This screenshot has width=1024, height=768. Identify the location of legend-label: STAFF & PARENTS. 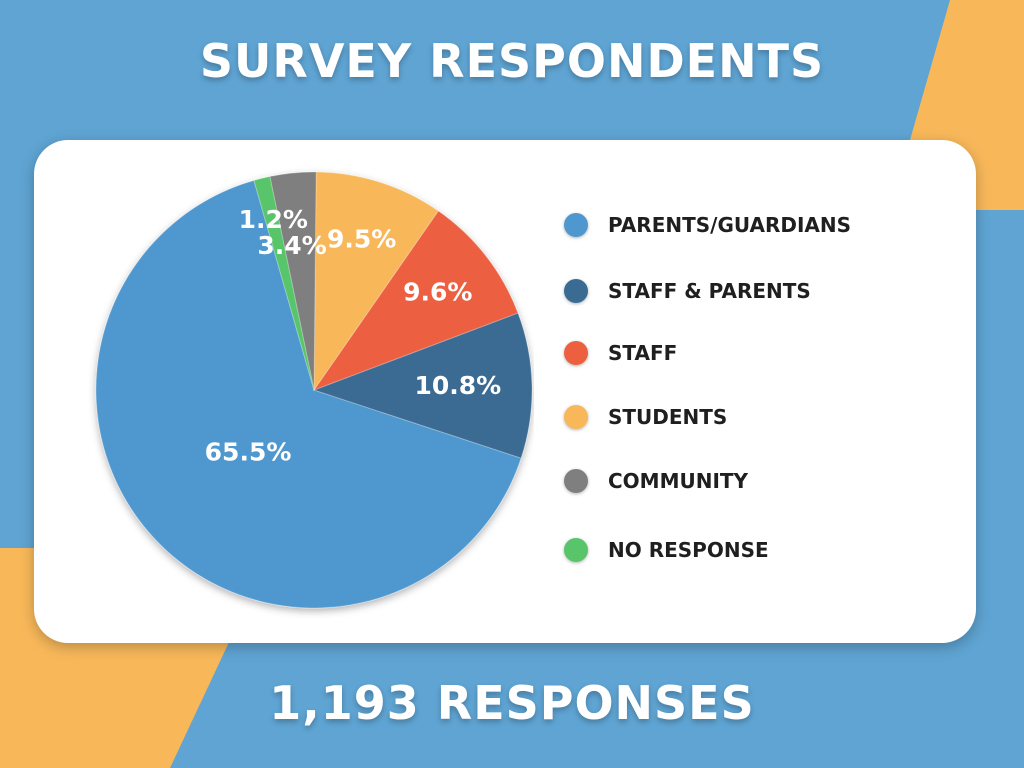
(709, 291).